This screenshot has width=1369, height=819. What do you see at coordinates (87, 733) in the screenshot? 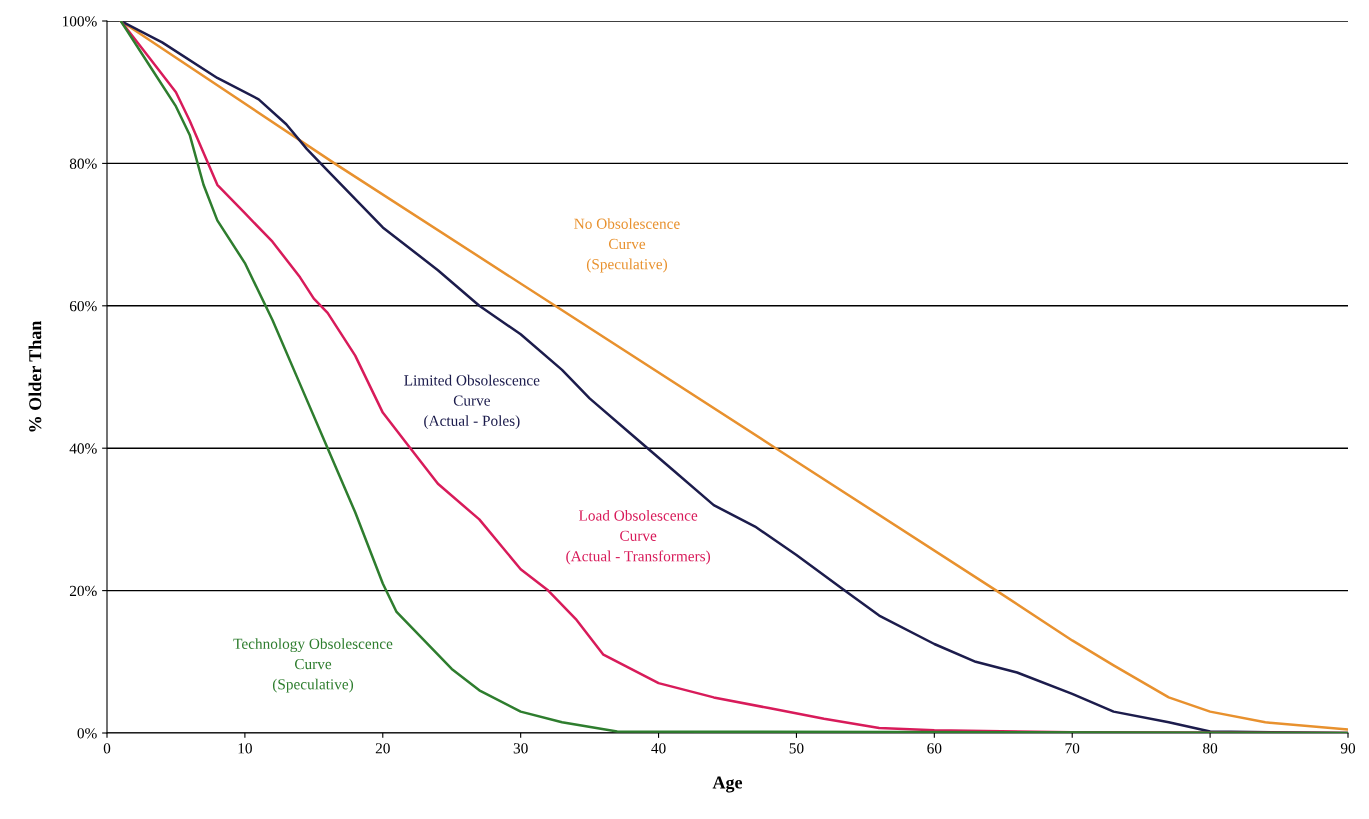
I see `y-tick-label: 0%` at bounding box center [87, 733].